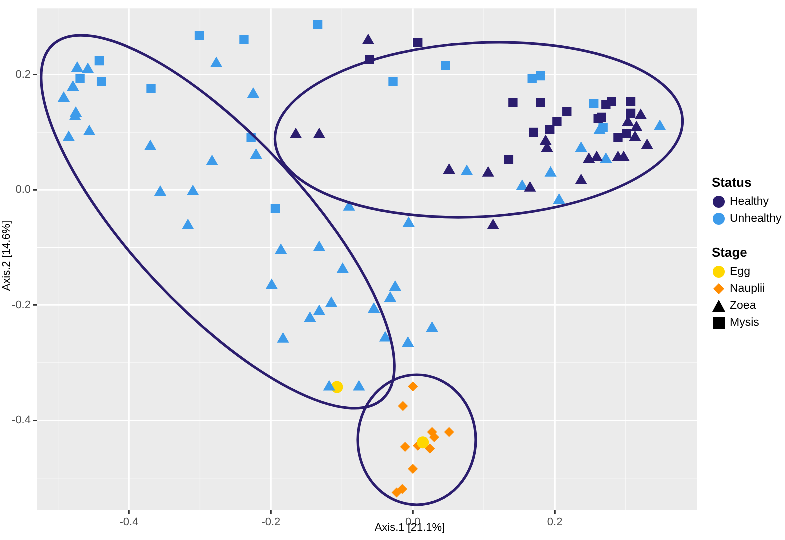  What do you see at coordinates (21, 420) in the screenshot?
I see `y-tick-label: -0.4` at bounding box center [21, 420].